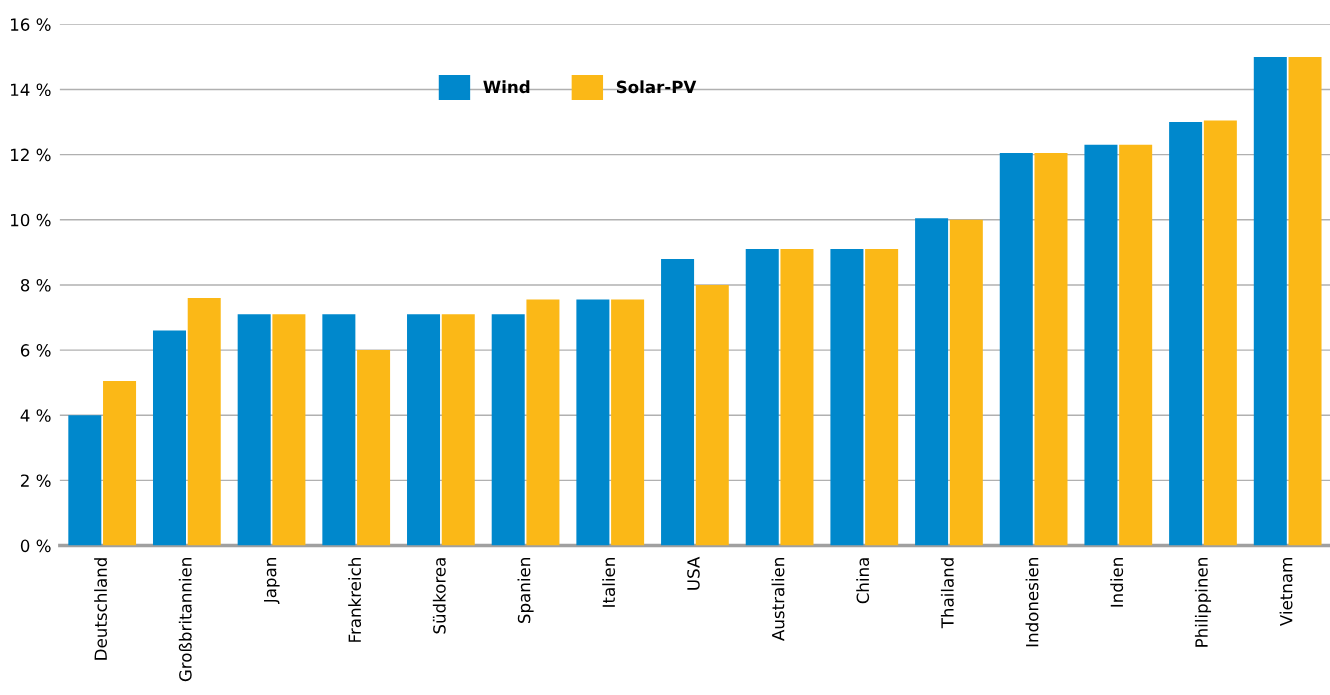 The image size is (1330, 695). Describe the element at coordinates (35, 285) in the screenshot. I see `y-tick-label: 8 %` at that location.